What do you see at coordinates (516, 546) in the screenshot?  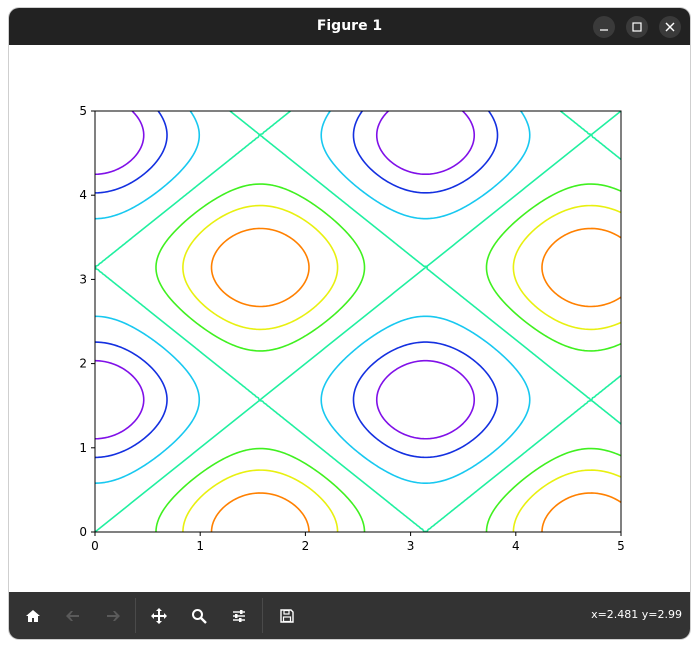 I see `x-tick-label: 4` at bounding box center [516, 546].